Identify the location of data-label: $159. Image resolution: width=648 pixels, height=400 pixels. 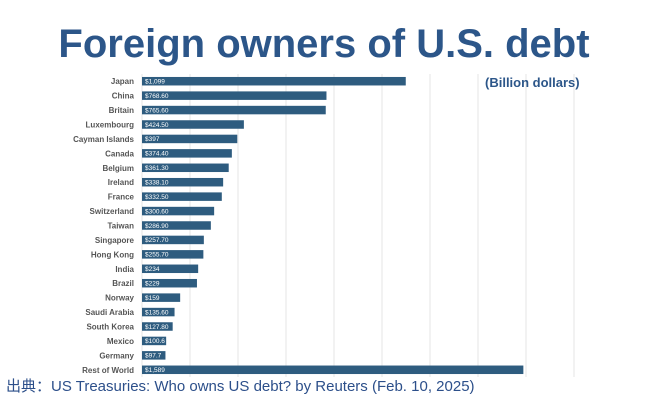
(152, 298).